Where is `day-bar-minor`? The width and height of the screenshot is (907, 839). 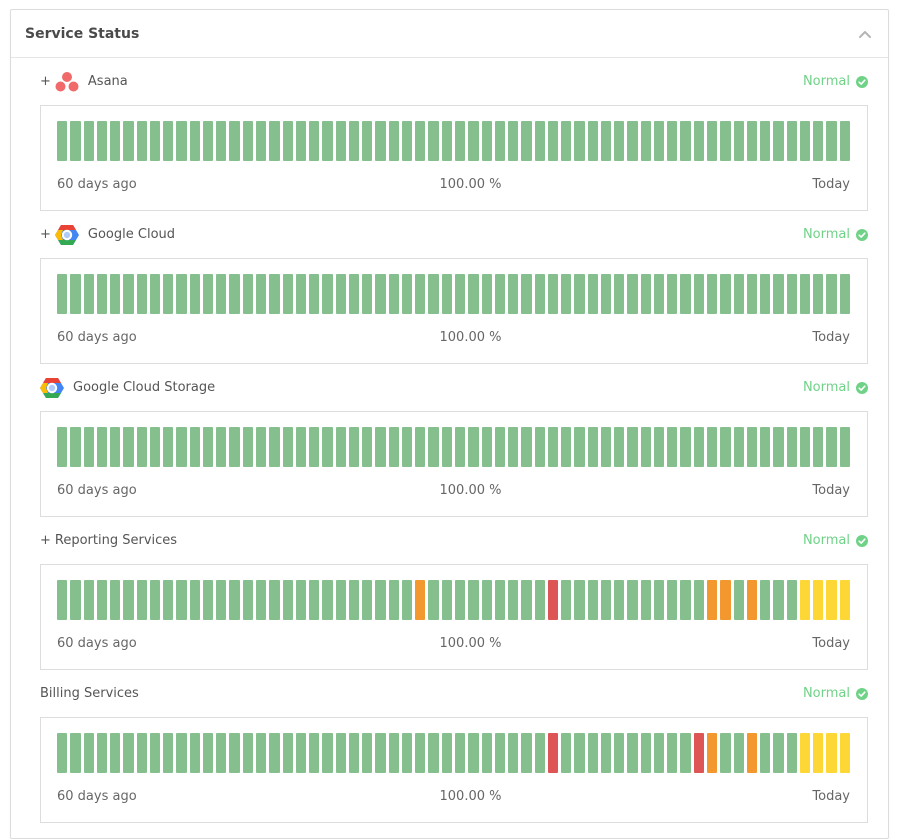
day-bar-minor is located at coordinates (725, 600).